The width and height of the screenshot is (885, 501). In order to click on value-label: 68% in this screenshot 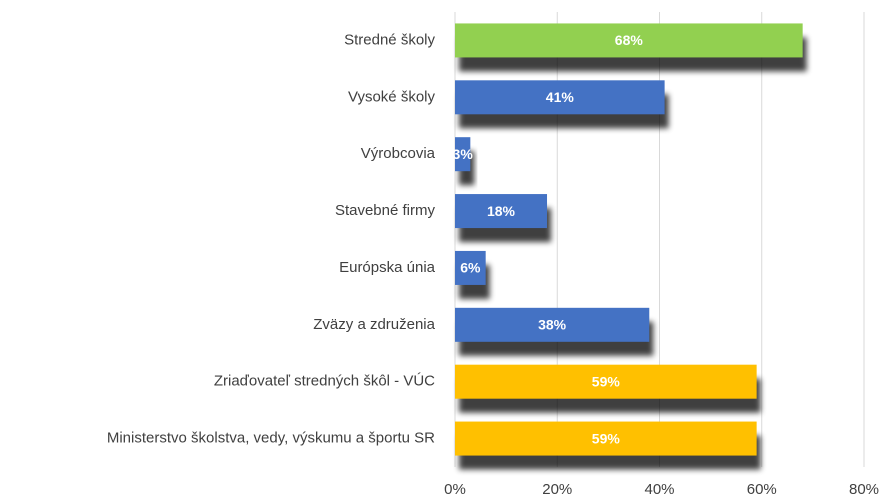, I will do `click(629, 40)`.